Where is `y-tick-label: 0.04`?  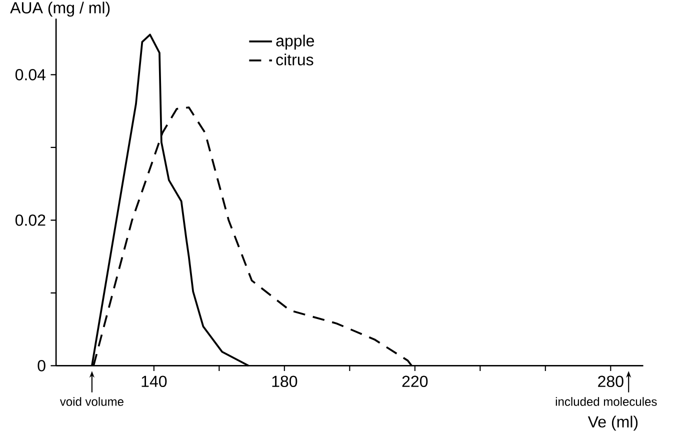
y-tick-label: 0.04 is located at coordinates (30, 74).